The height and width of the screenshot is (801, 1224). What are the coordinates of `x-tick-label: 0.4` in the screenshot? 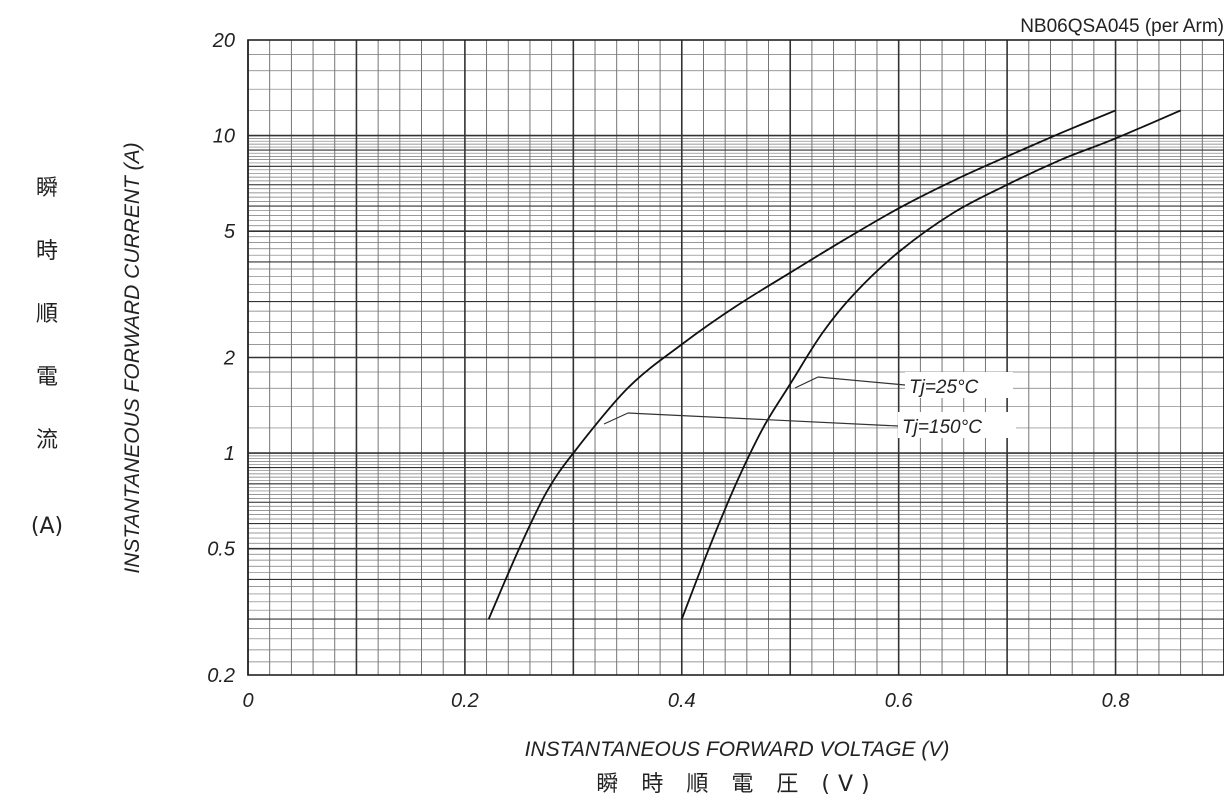 It's located at (682, 701).